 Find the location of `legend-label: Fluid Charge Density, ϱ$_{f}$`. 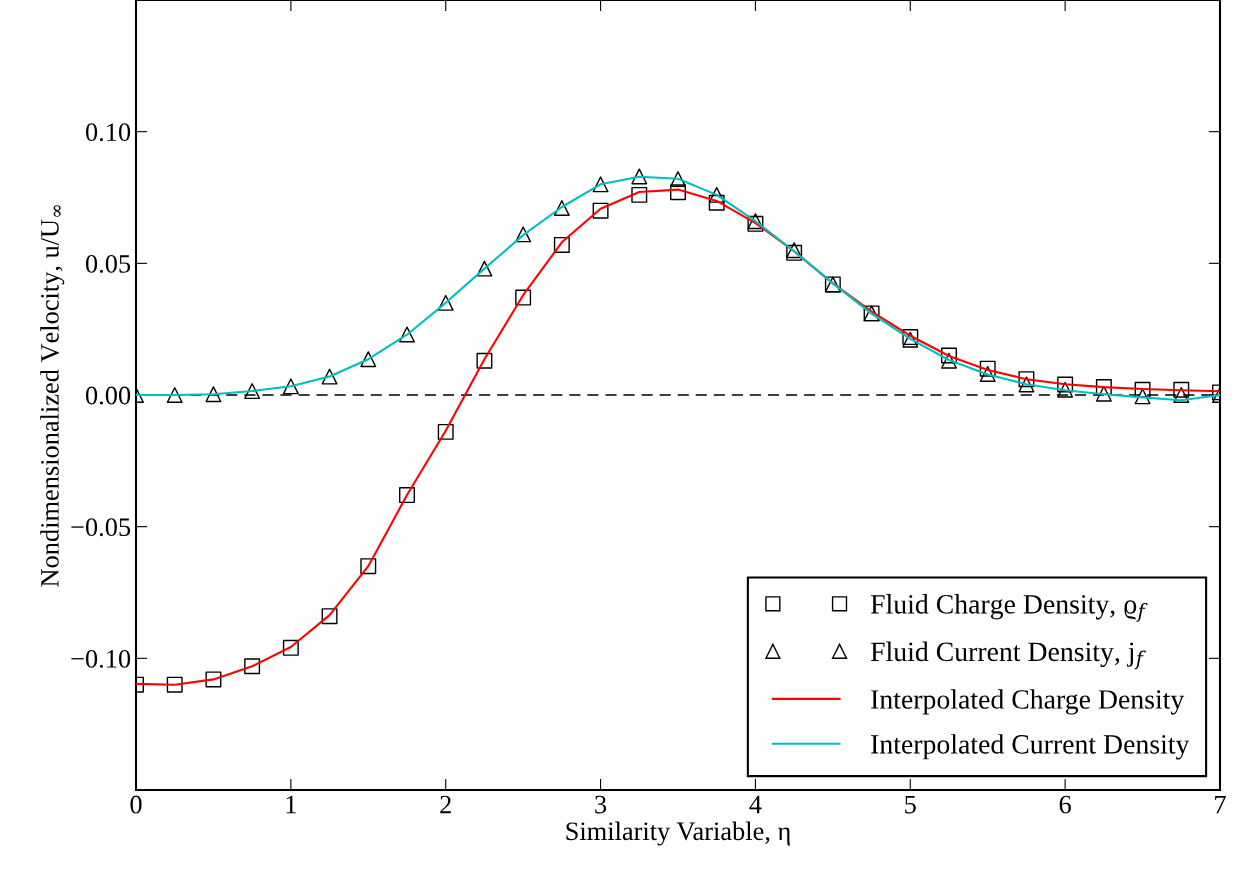

legend-label: Fluid Charge Density, ϱ$_{f}$ is located at coordinates (1009, 608).